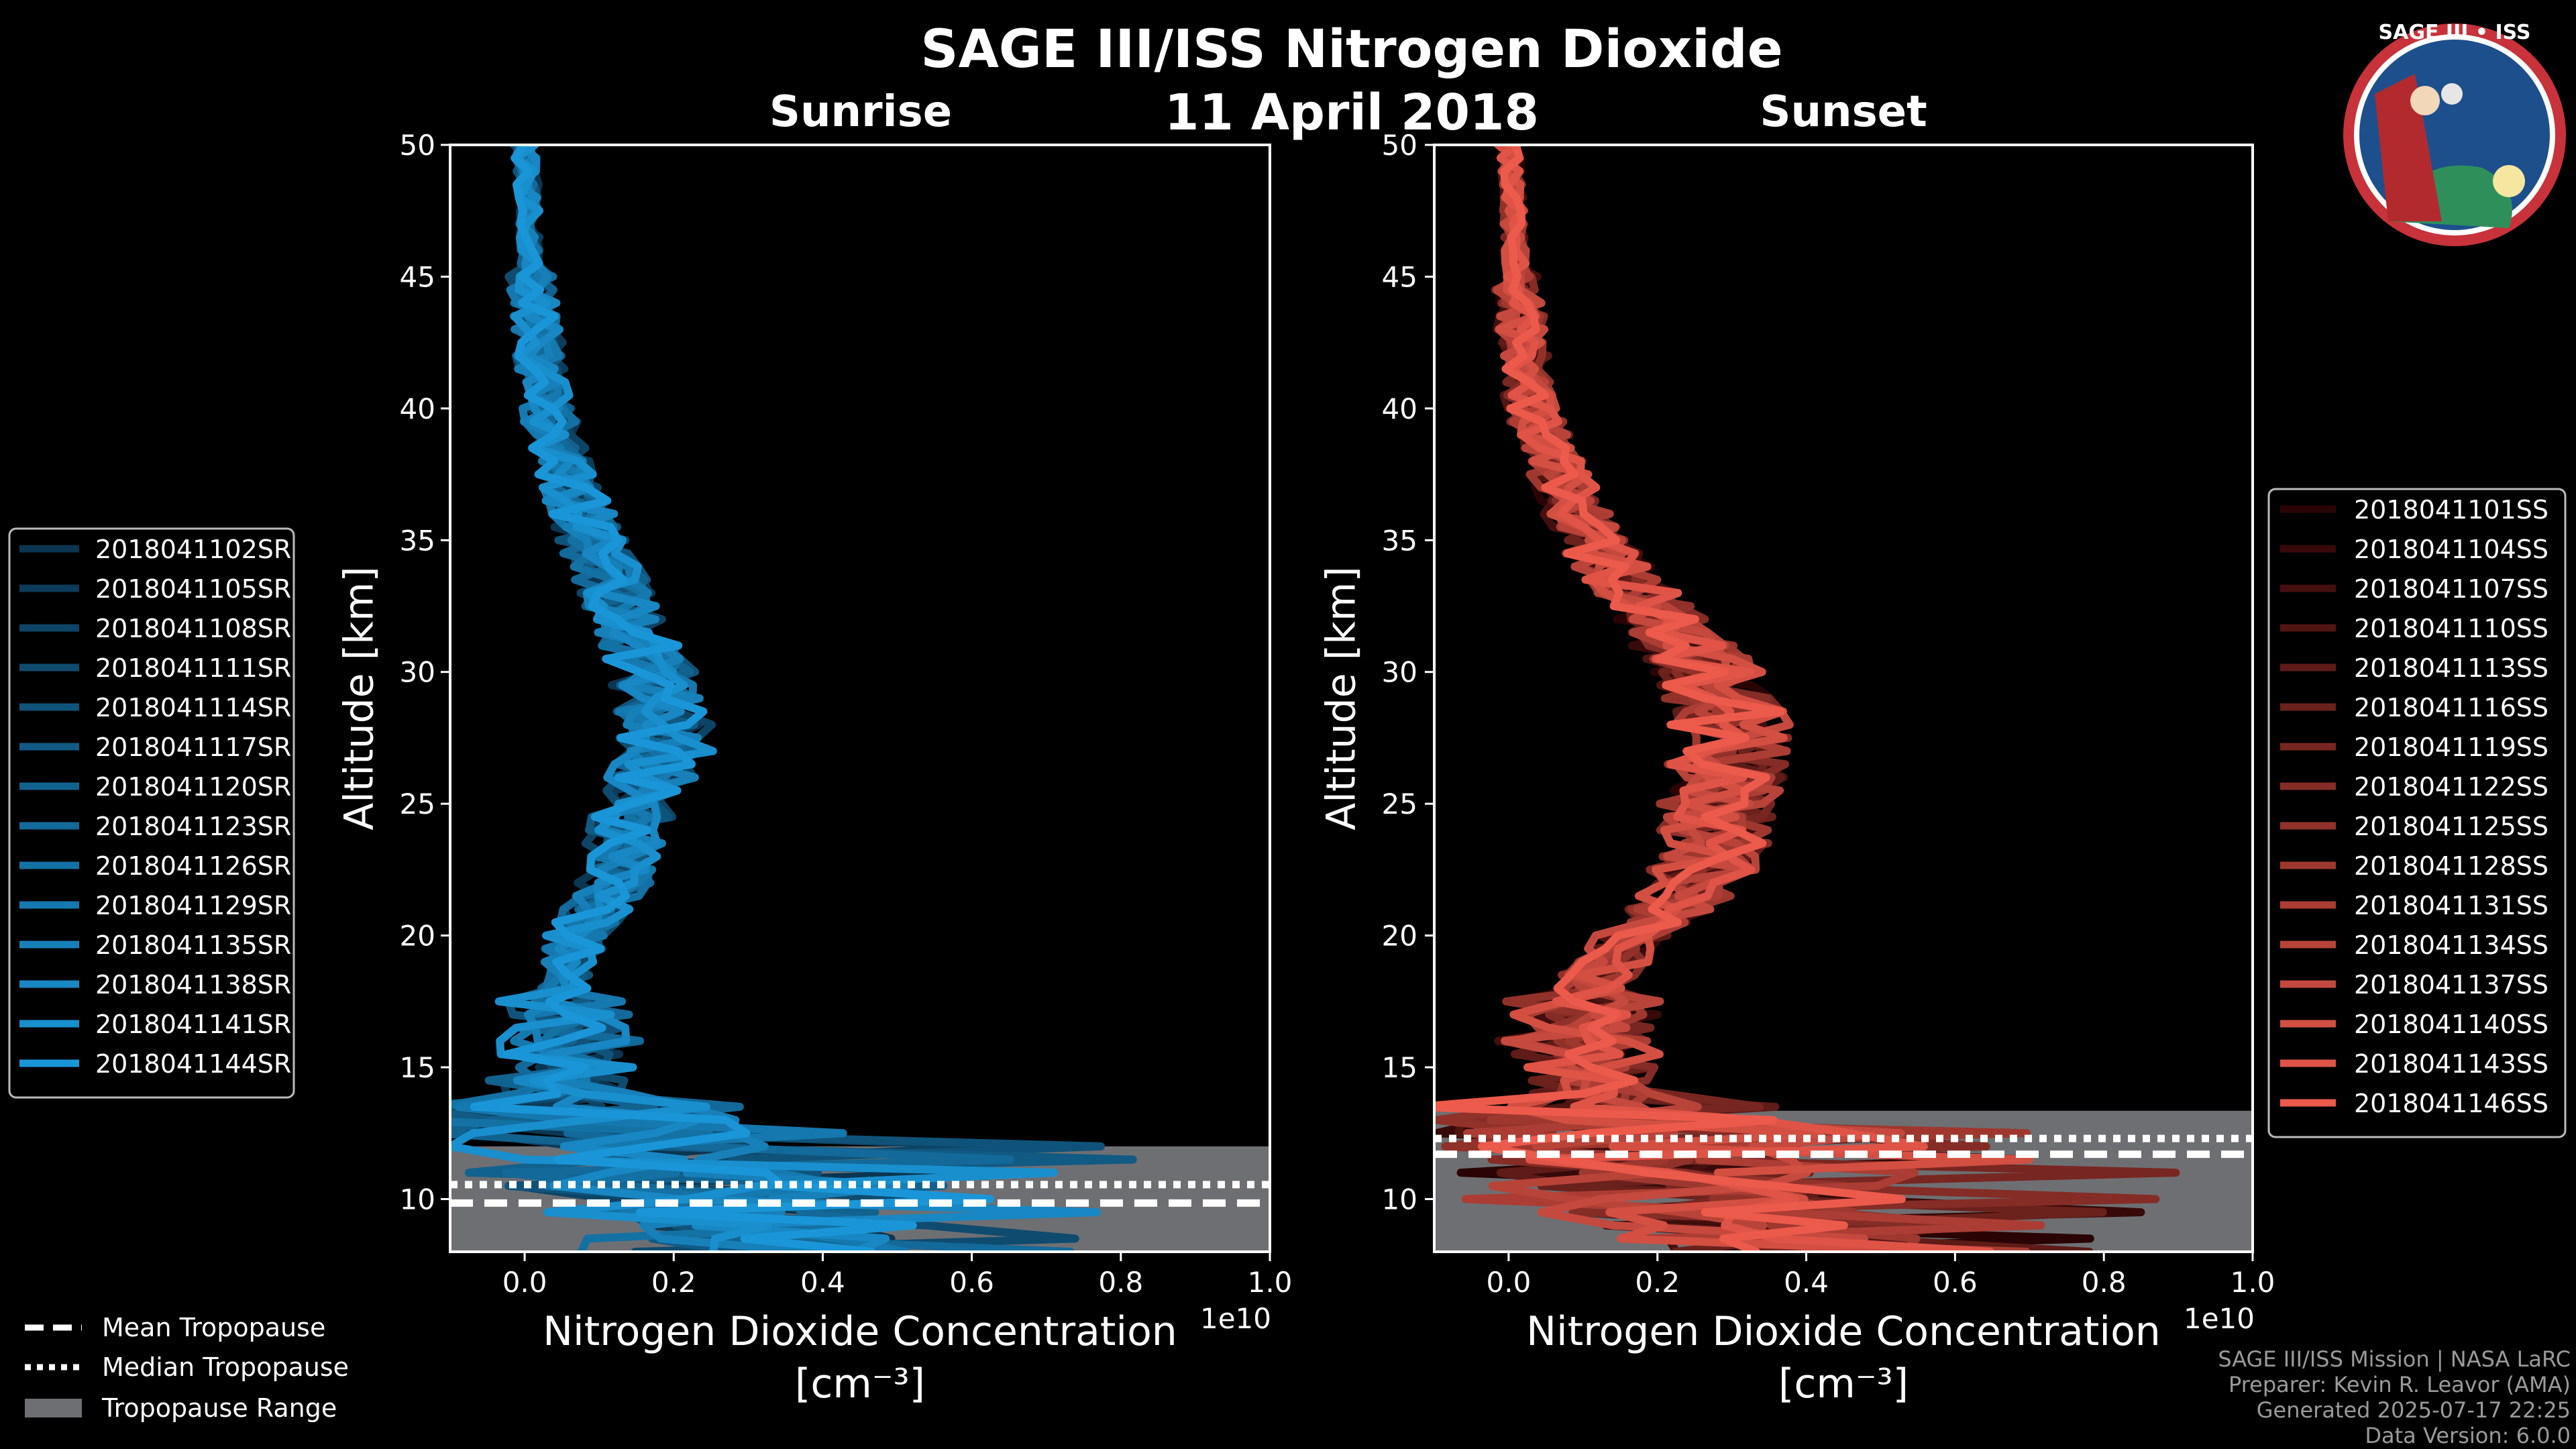 This screenshot has width=2576, height=1449. Describe the element at coordinates (2451, 826) in the screenshot. I see `legend-label: 2018041125SS` at that location.